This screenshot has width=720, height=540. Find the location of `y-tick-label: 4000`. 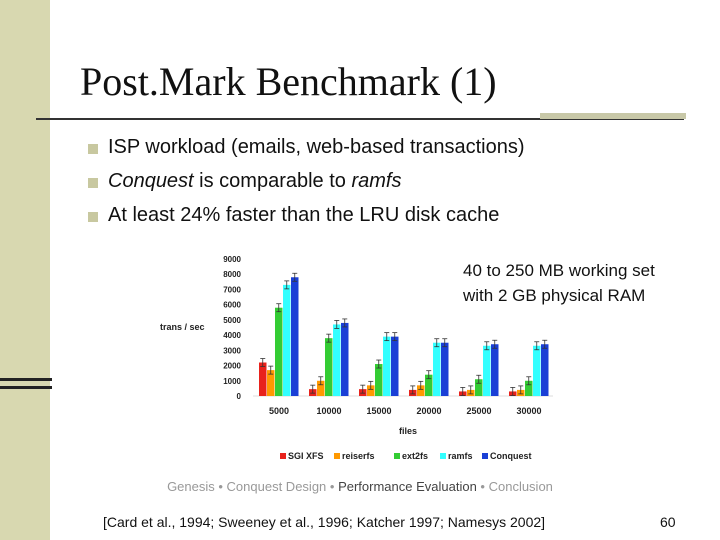

y-tick-label: 4000 is located at coordinates (232, 335).